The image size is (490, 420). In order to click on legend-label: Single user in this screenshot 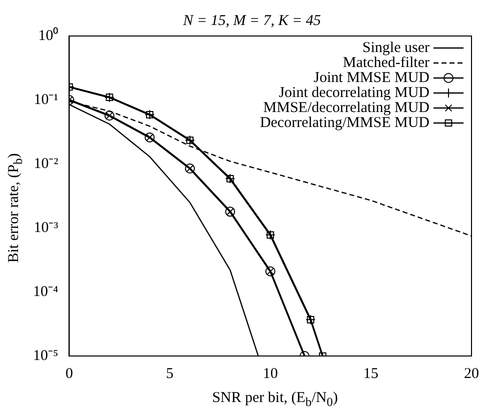, I will do `click(396, 48)`.